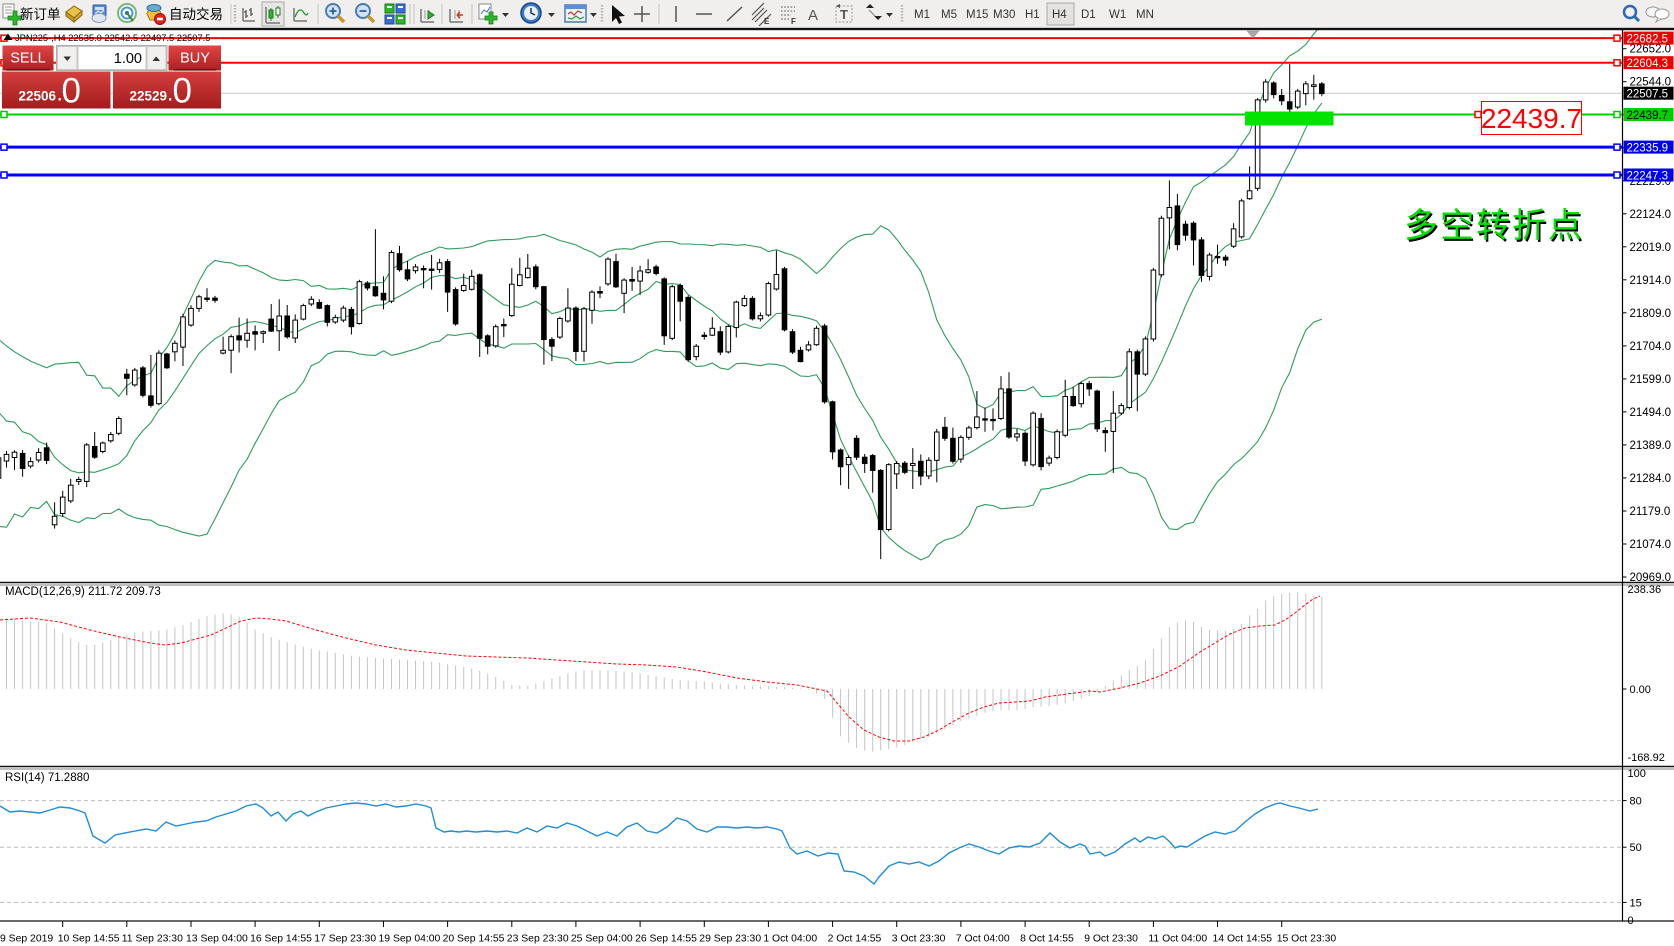  I want to click on svg-text: 11 Sep 23:30, so click(152, 939).